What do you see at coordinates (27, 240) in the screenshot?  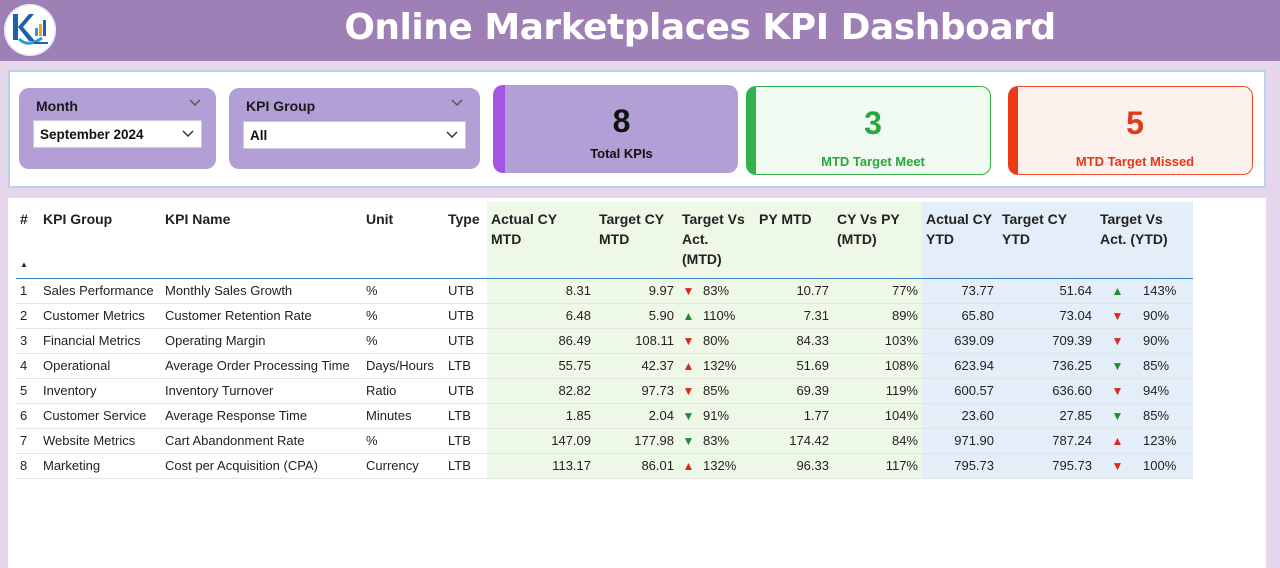 I see `col-header-num: # ▲` at bounding box center [27, 240].